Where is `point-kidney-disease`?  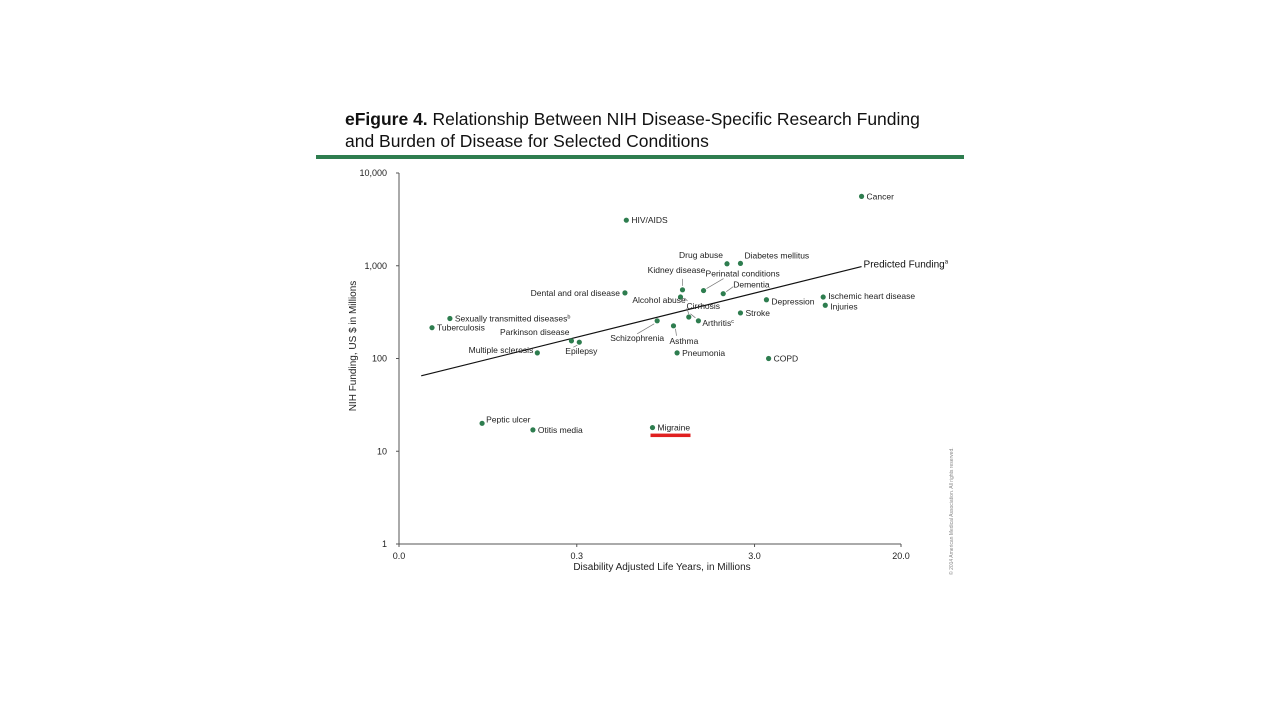 point-kidney-disease is located at coordinates (682, 290).